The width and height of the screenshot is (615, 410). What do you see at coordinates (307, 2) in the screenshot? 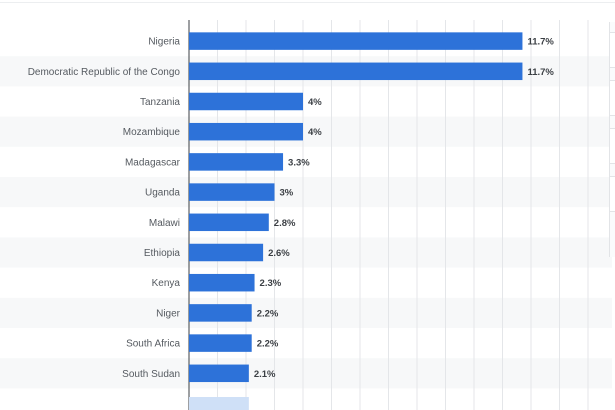
I see `top-divider` at bounding box center [307, 2].